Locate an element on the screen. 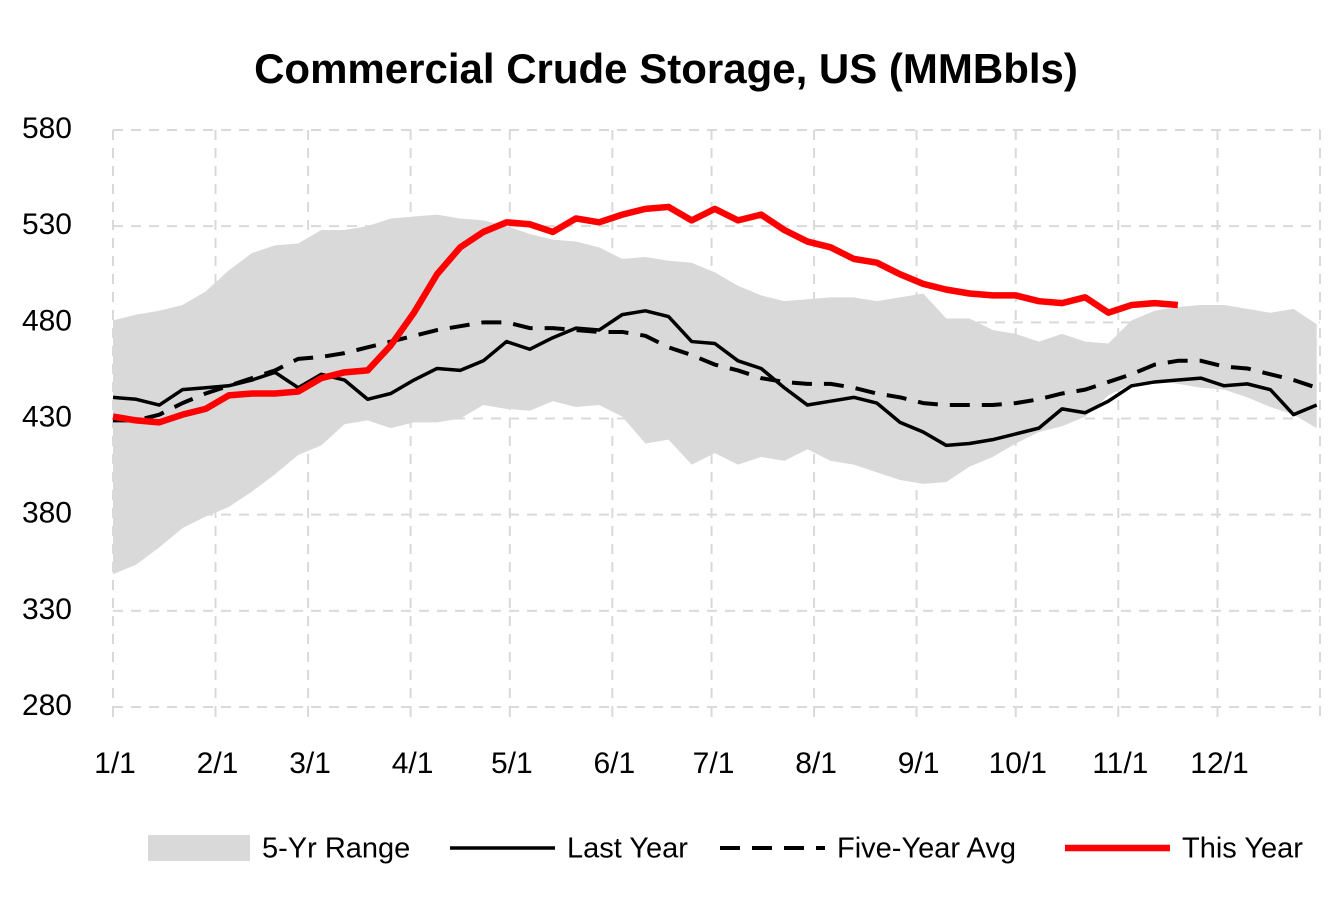 The width and height of the screenshot is (1333, 905). x-tick-label: 3/1 is located at coordinates (310, 763).